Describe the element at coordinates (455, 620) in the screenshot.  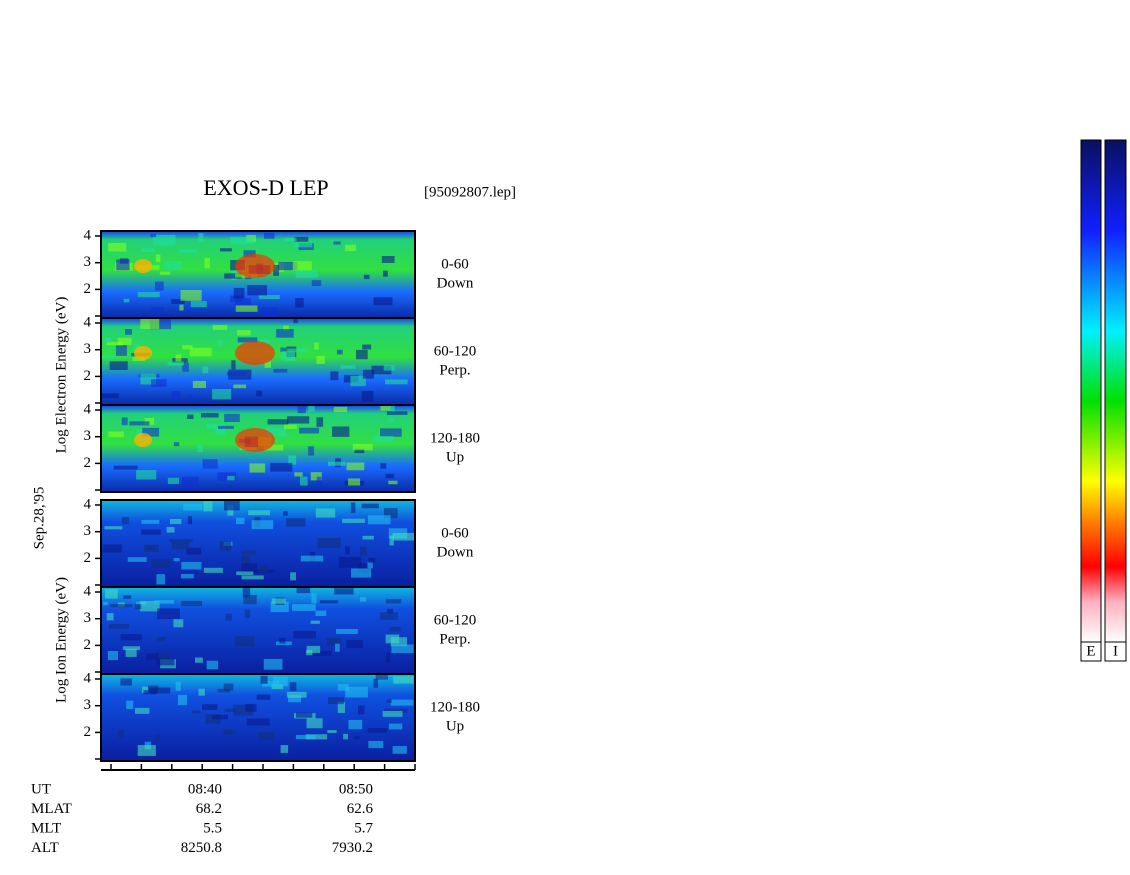
I see `panel-label: 60-120` at that location.